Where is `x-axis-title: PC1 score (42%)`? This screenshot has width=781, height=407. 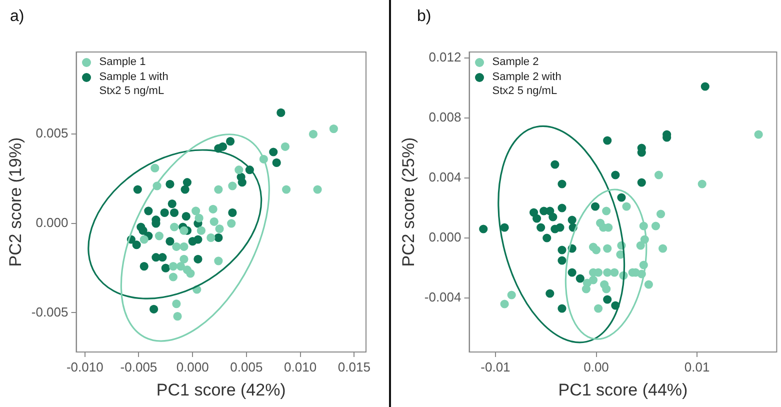 x-axis-title: PC1 score (42%) is located at coordinates (221, 390).